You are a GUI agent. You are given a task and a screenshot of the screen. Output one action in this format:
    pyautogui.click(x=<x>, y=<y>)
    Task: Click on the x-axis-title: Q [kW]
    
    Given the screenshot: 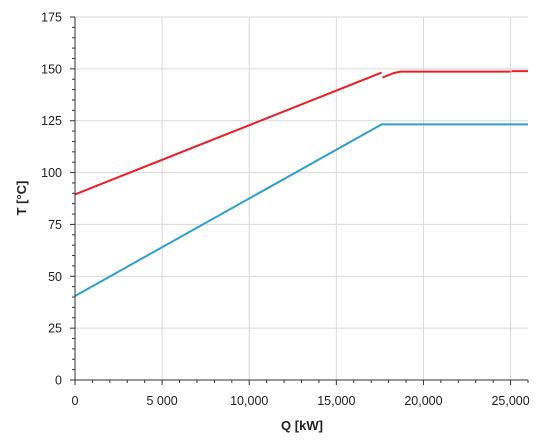 What is the action you would take?
    pyautogui.click(x=302, y=425)
    